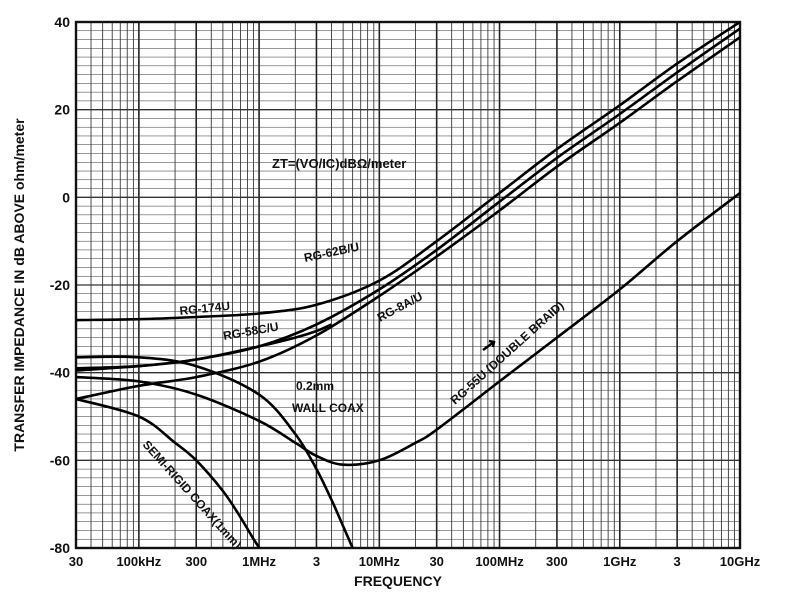 Image resolution: width=791 pixels, height=605 pixels. Describe the element at coordinates (62, 110) in the screenshot. I see `y-tick-label: 20` at that location.